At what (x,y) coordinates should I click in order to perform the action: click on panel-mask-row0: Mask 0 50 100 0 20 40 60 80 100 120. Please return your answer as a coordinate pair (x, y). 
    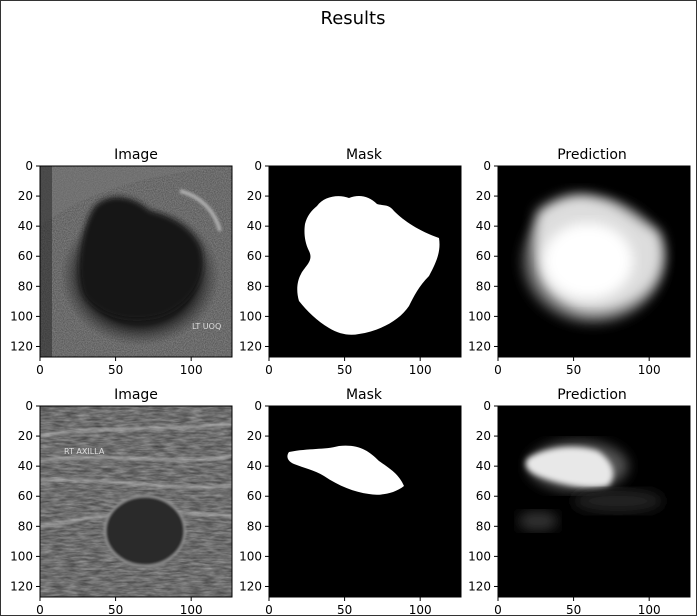
    Looking at the image, I should click on (350, 262).